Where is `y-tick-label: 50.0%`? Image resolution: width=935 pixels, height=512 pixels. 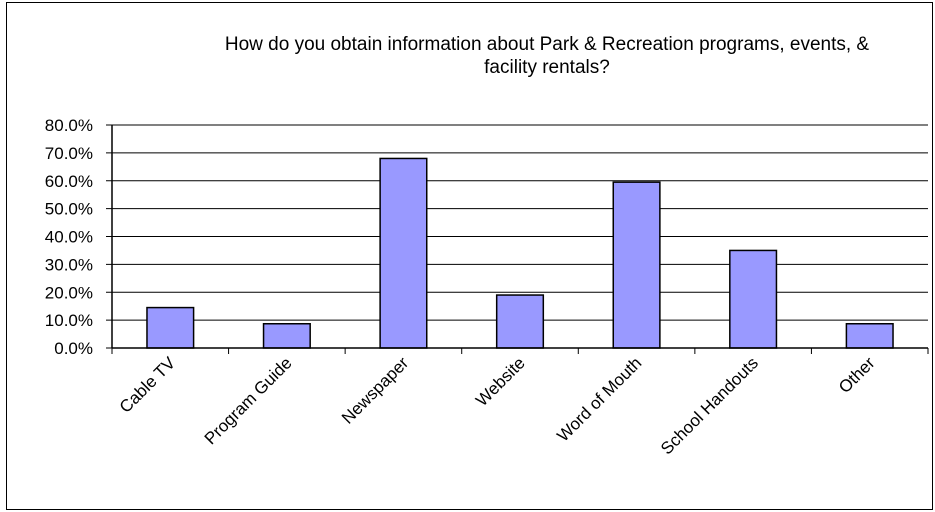 y-tick-label: 50.0% is located at coordinates (69, 209).